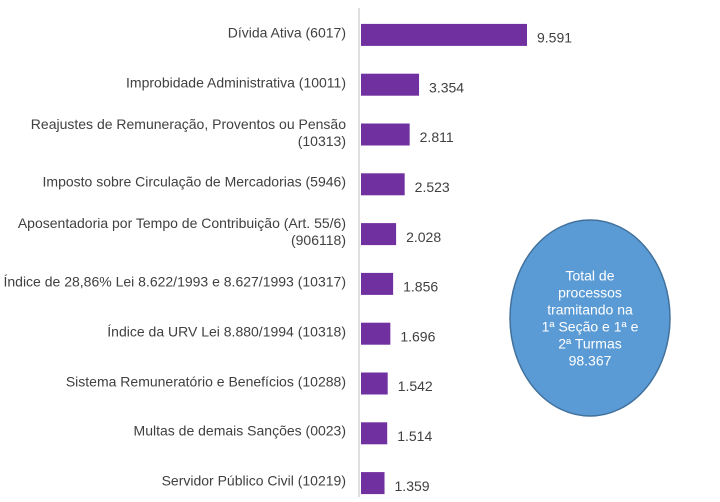  I want to click on value-label: 3.354, so click(446, 87).